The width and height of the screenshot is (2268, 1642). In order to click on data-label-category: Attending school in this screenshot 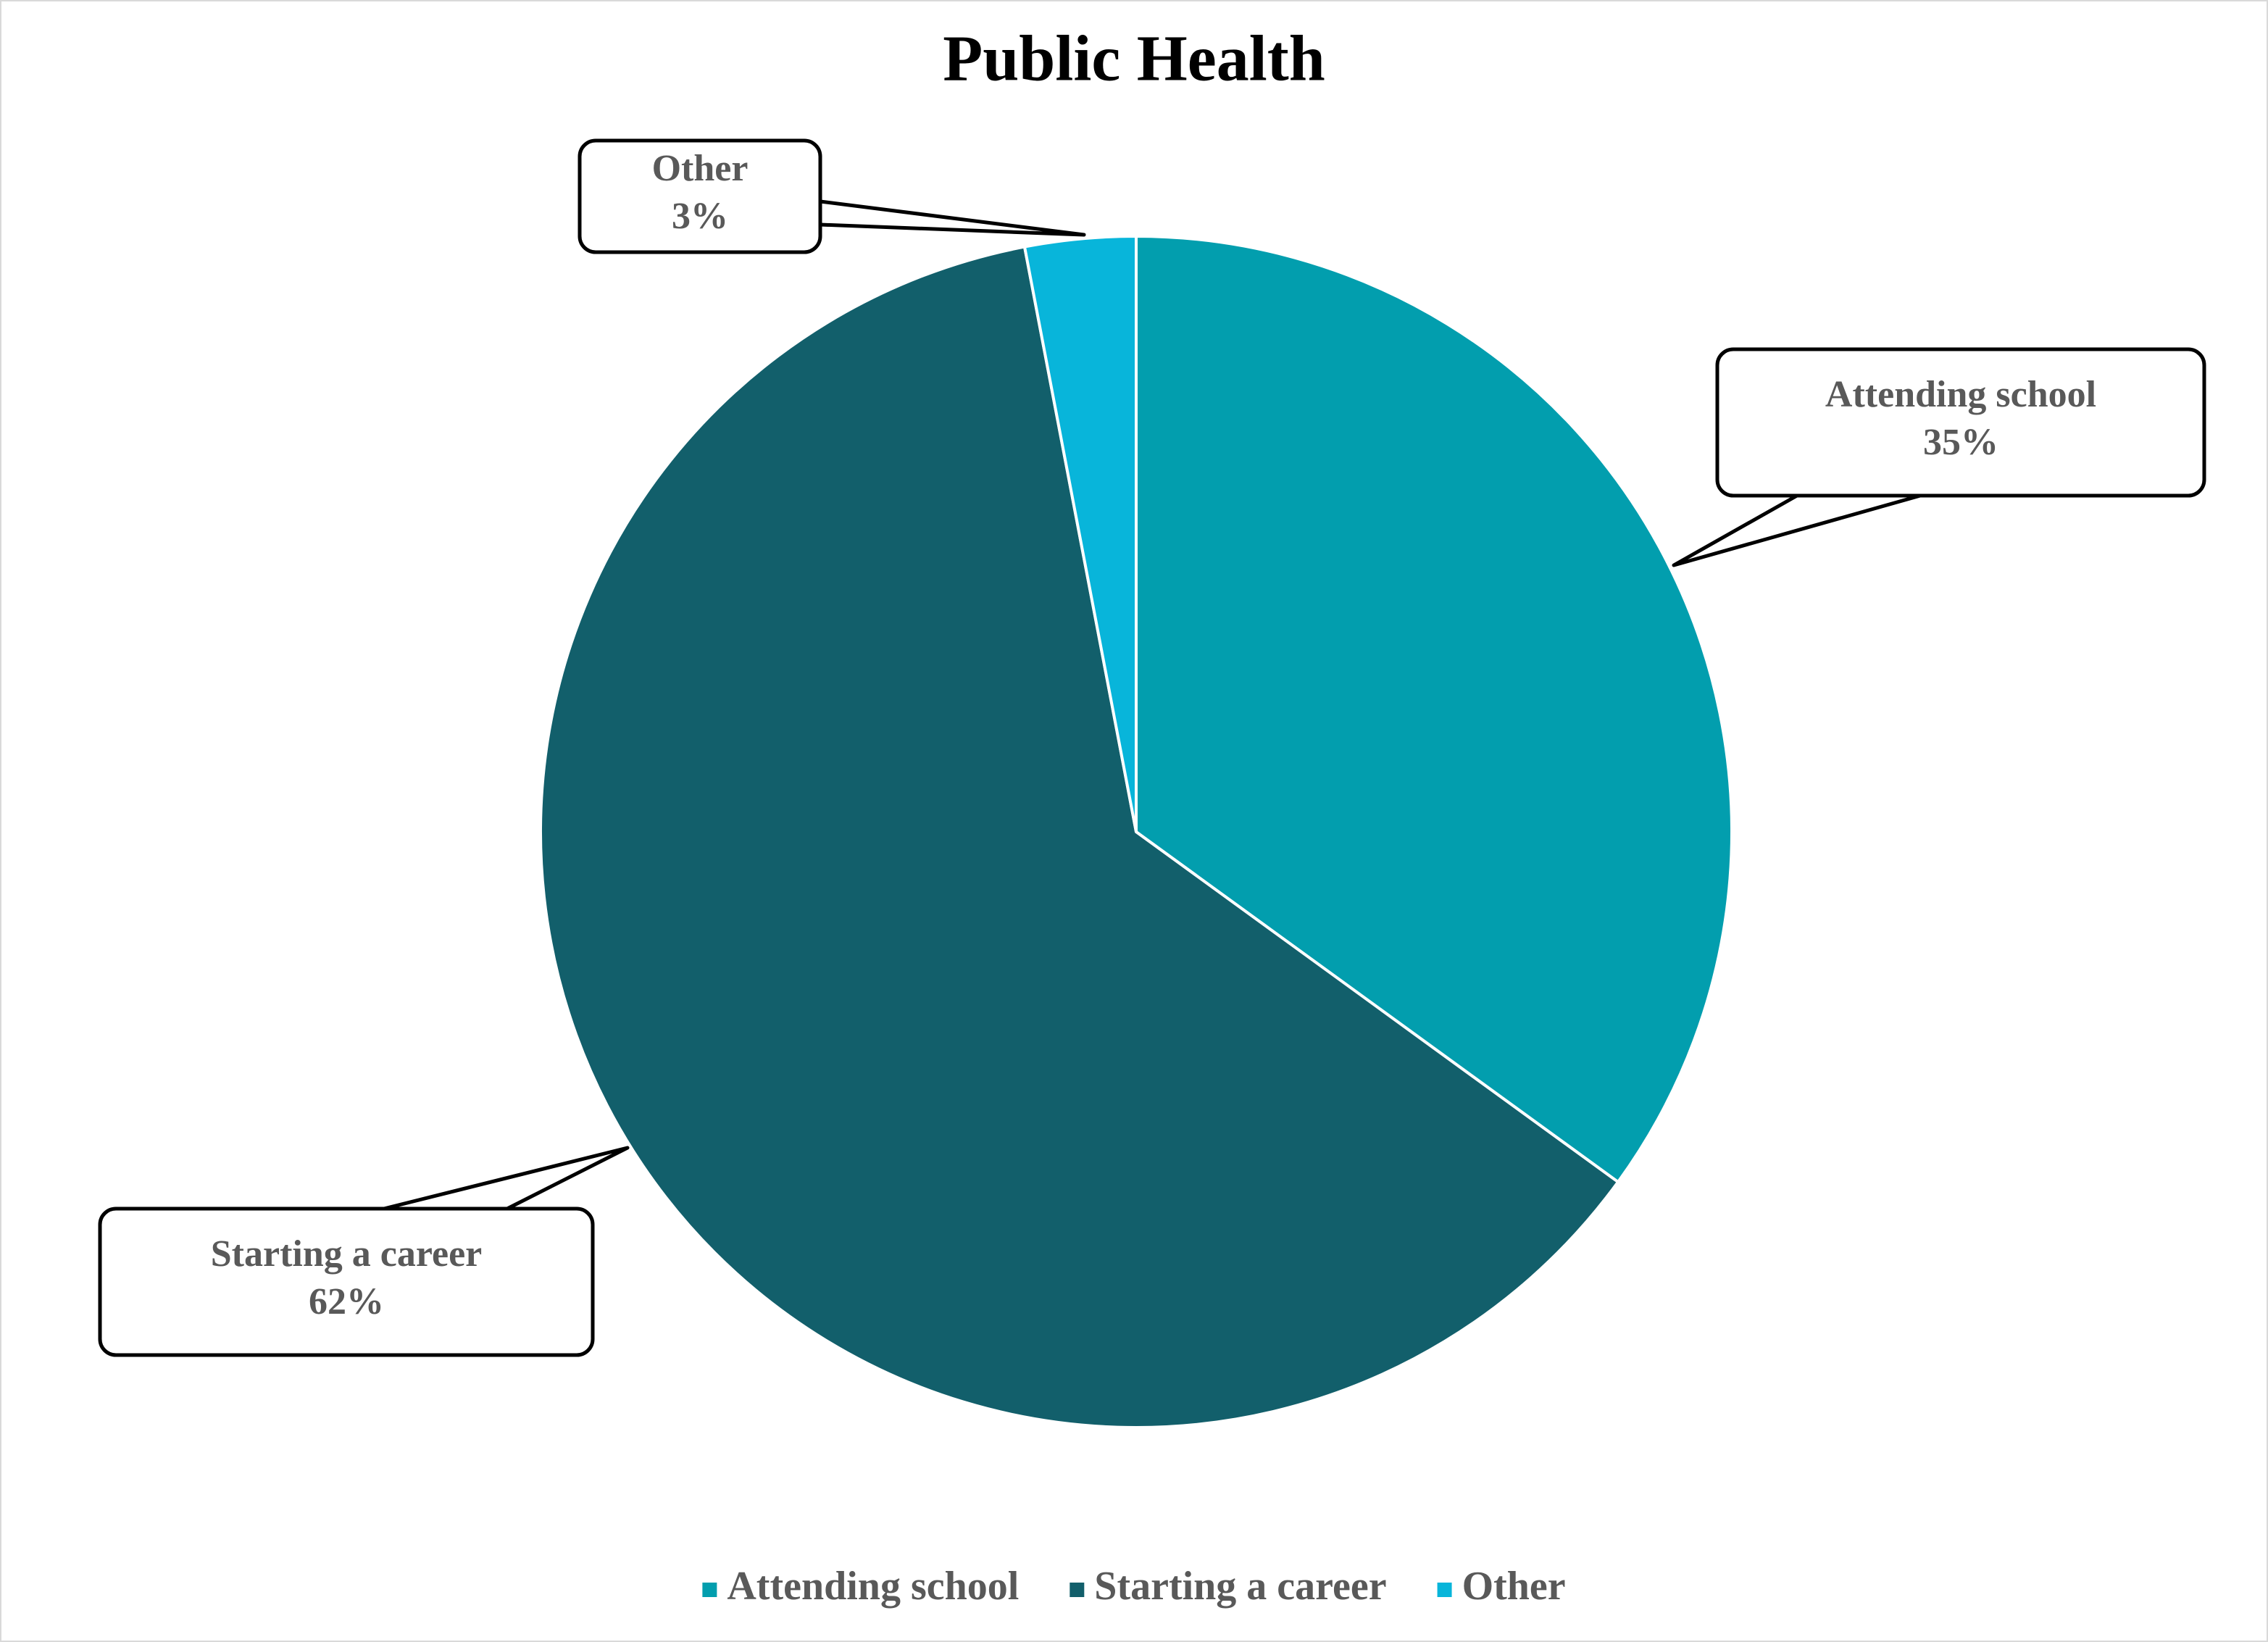, I will do `click(1960, 394)`.